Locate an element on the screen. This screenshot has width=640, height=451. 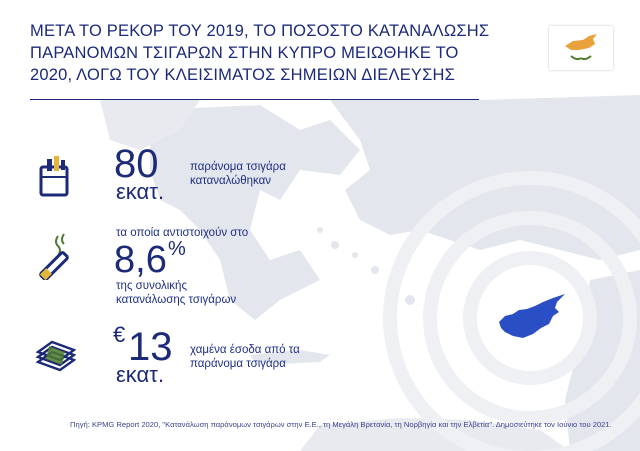
cyprus-flag is located at coordinates (581, 48).